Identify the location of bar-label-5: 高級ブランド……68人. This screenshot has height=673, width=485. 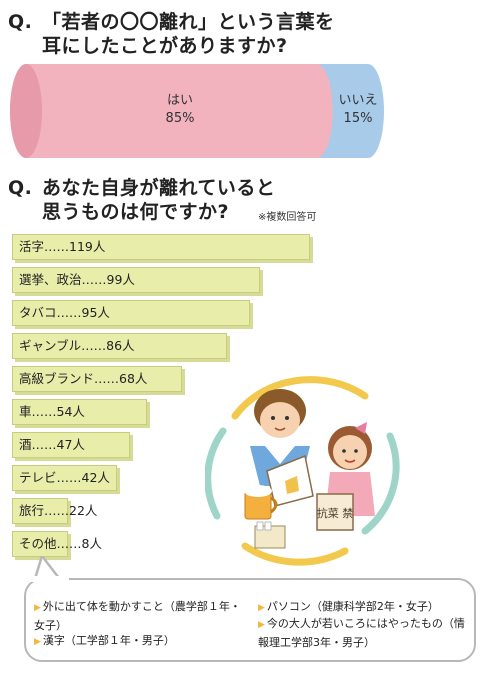
(83, 378).